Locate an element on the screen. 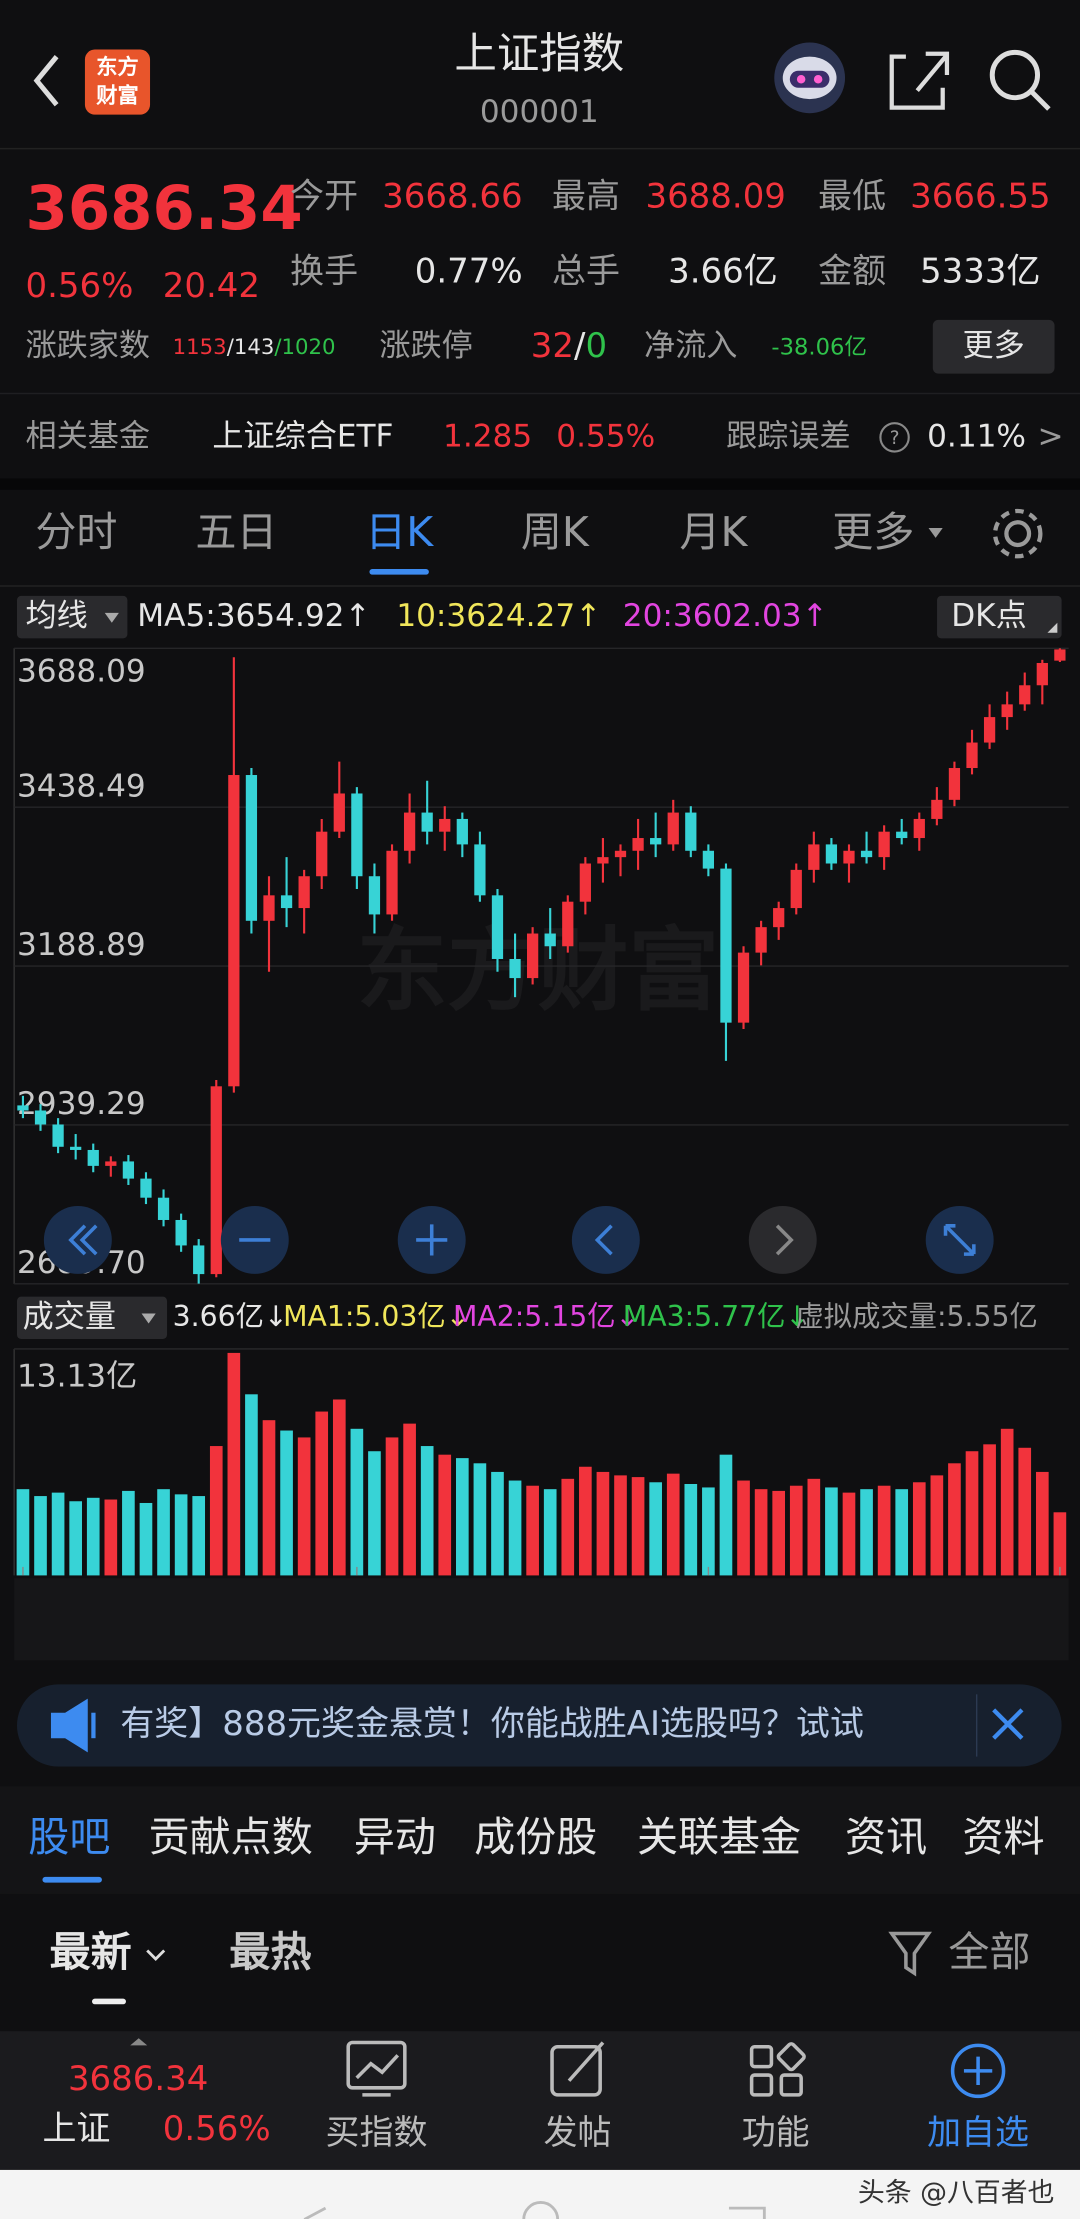  banner is located at coordinates (539, 1725).